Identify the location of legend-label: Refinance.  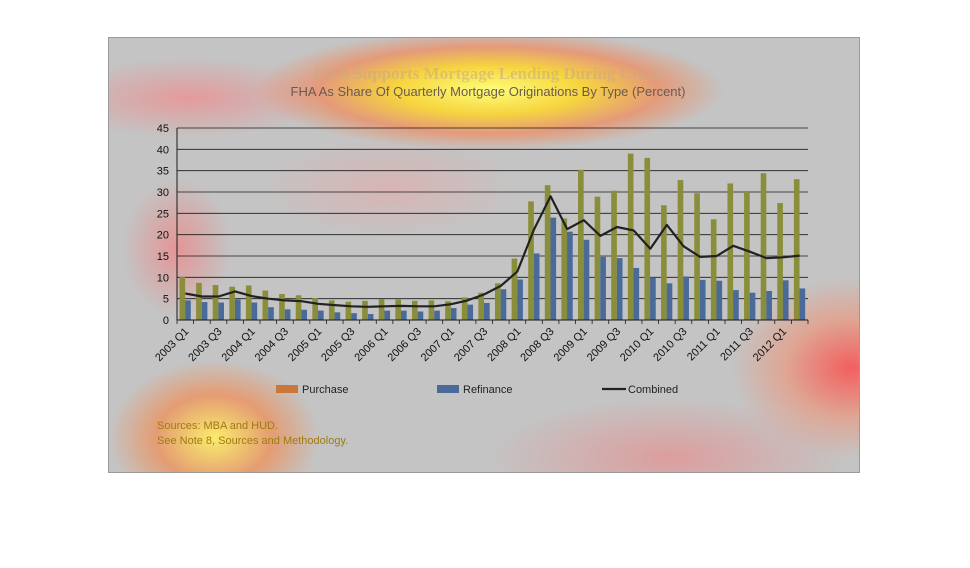
(488, 390).